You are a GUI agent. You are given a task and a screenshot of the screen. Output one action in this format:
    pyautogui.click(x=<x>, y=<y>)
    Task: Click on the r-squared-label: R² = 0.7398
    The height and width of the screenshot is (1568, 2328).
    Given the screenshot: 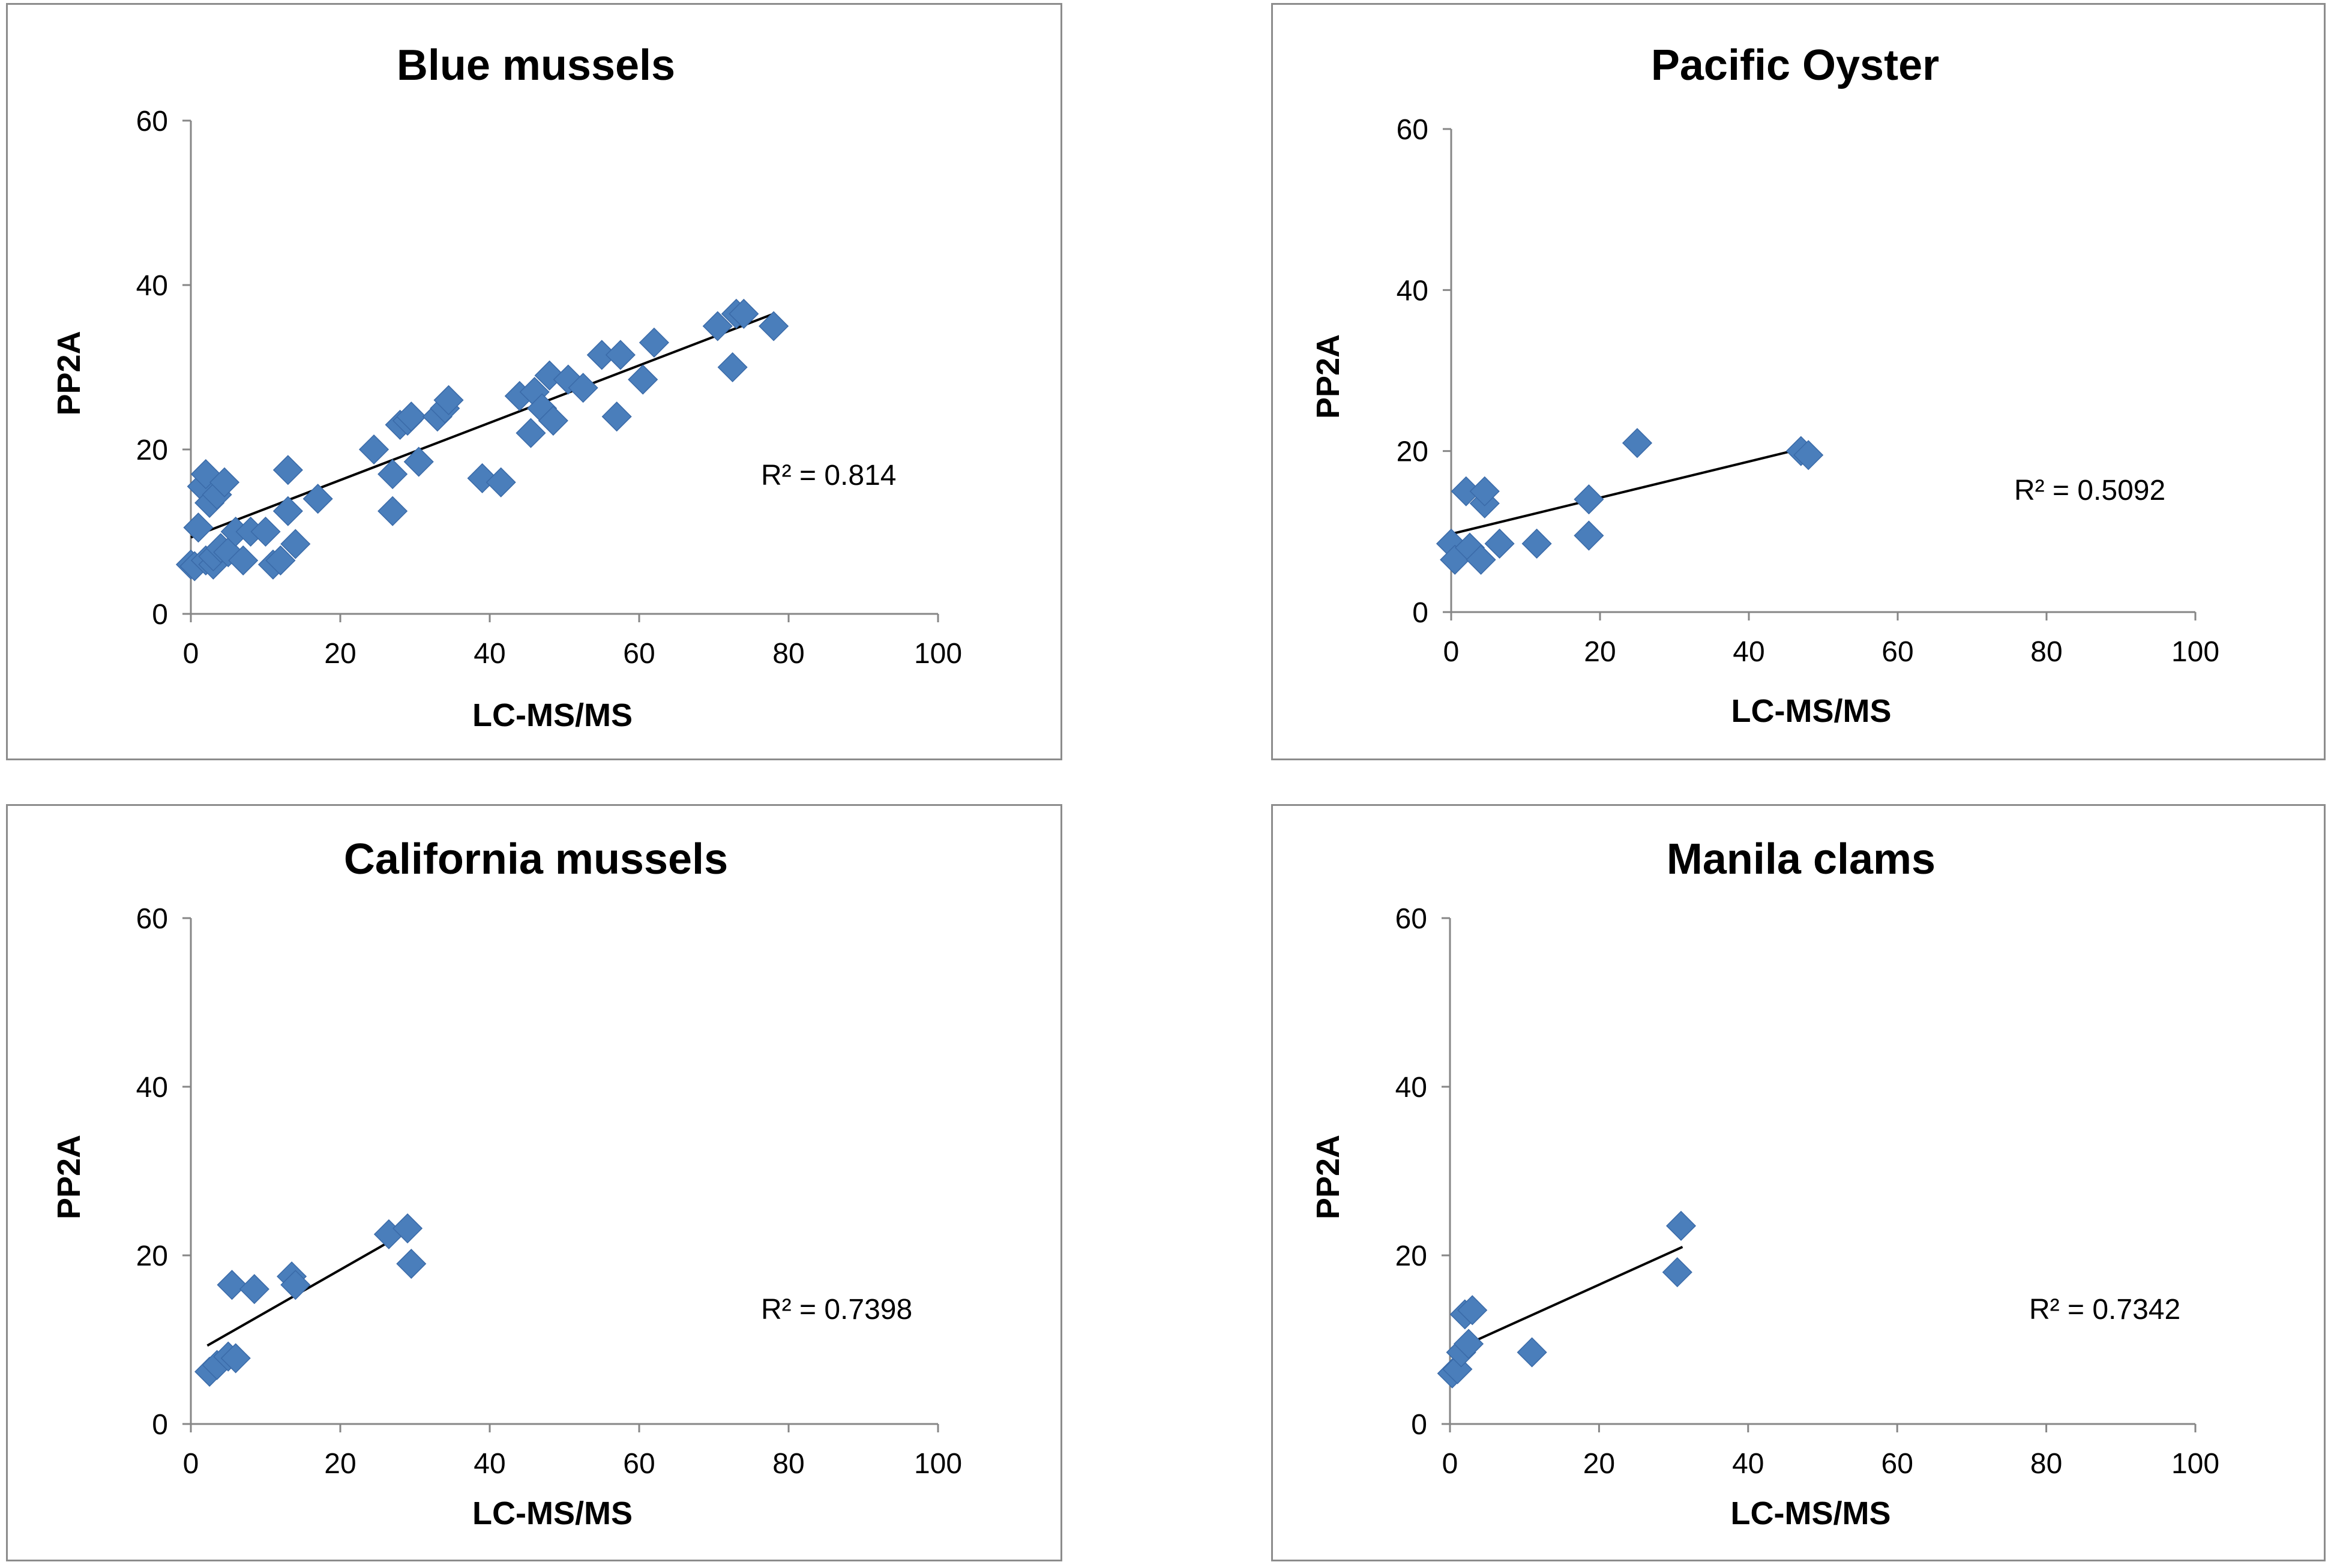 What is the action you would take?
    pyautogui.click(x=837, y=1310)
    